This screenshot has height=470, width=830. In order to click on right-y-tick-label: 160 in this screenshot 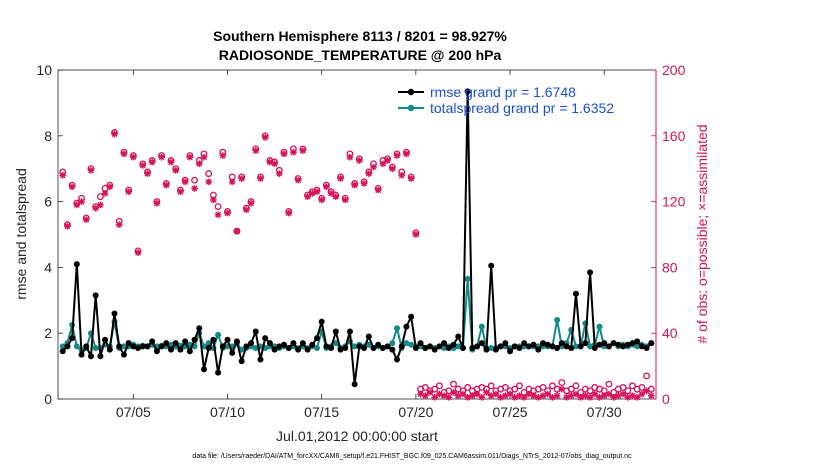, I will do `click(674, 136)`.